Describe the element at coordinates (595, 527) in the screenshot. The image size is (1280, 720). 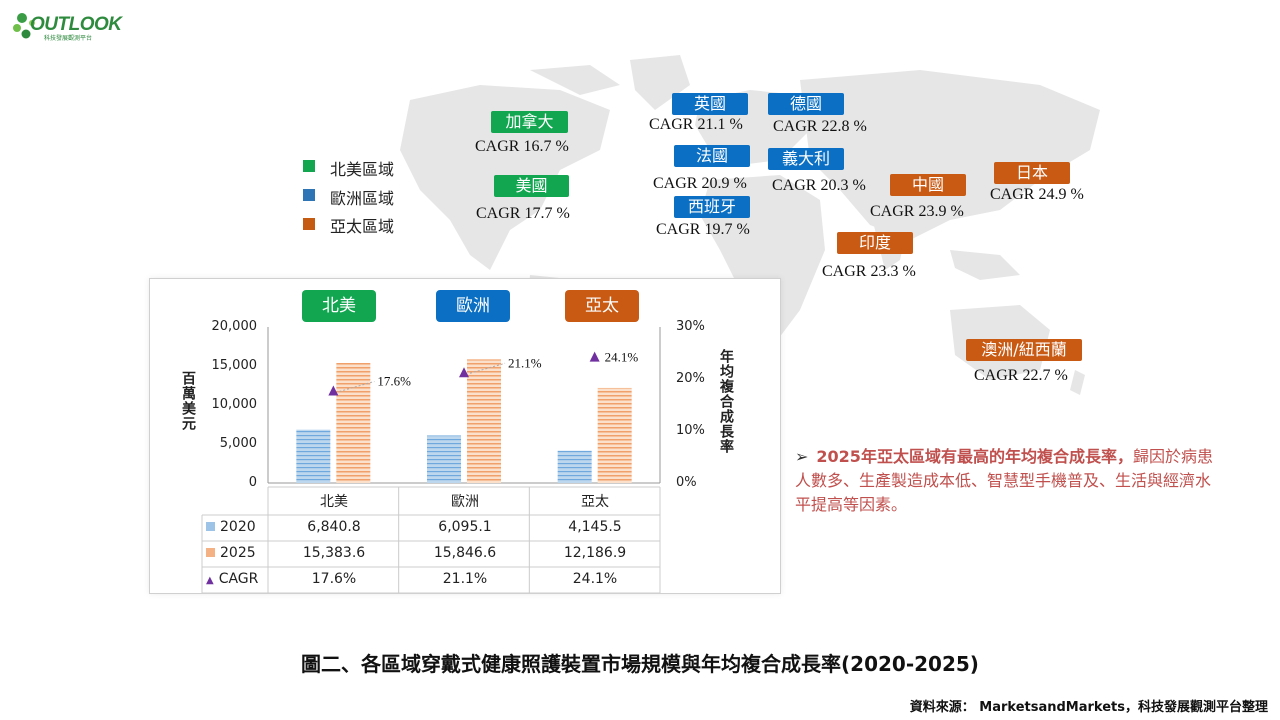
I see `table-cell-2020-asia-pacific: 4,145.5` at that location.